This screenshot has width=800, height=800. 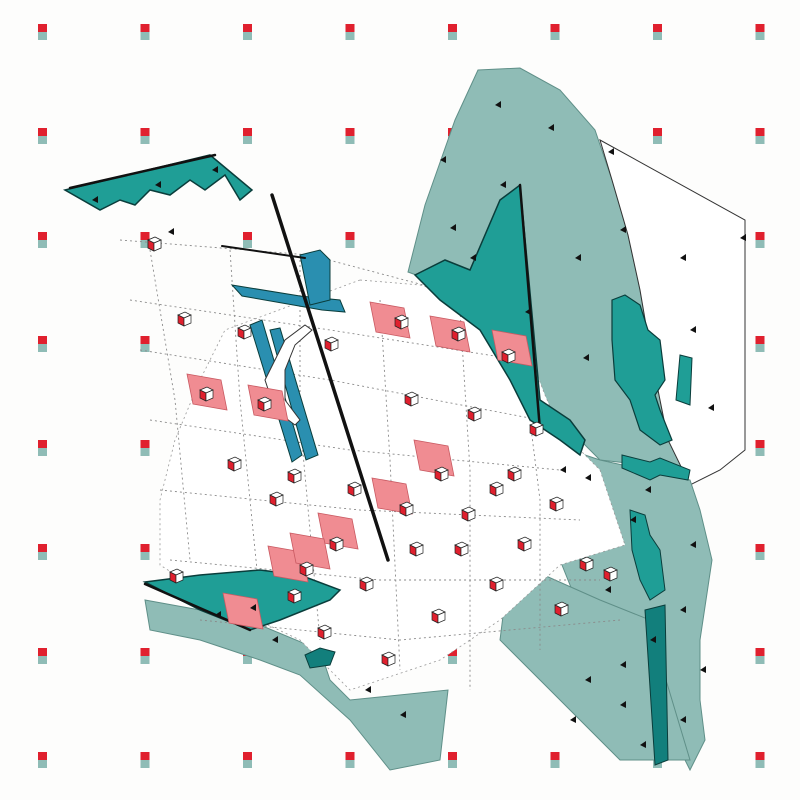 I want to click on blade-edge, so click(x=530, y=307).